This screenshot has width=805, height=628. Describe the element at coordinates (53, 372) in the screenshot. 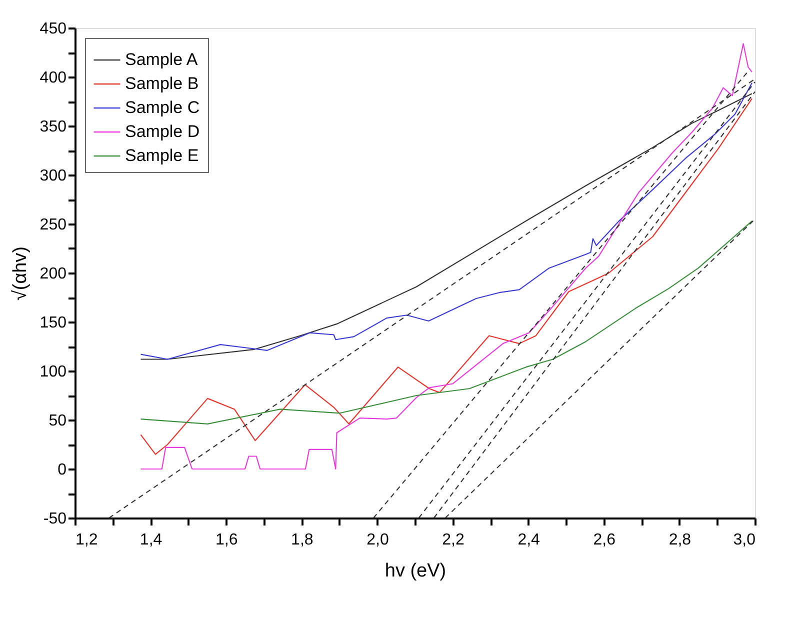

I see `y-tick-label: 100` at that location.